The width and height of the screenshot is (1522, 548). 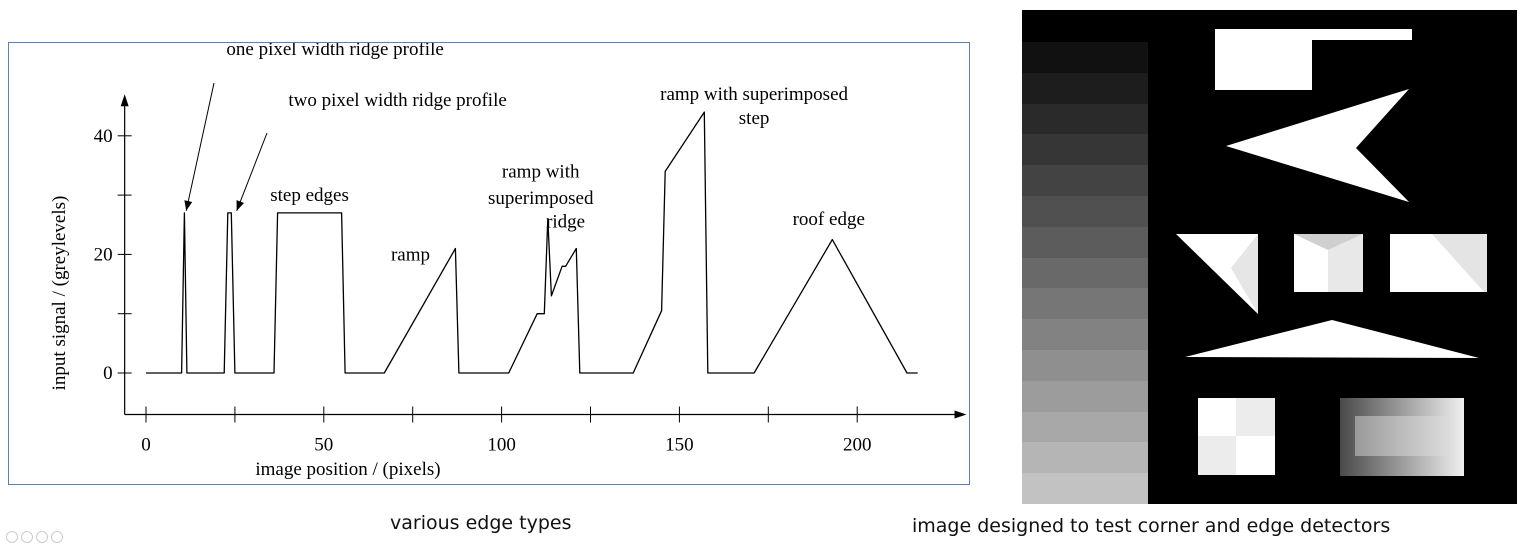 What do you see at coordinates (1313, 59) in the screenshot?
I see `rectangle-with-bar` at bounding box center [1313, 59].